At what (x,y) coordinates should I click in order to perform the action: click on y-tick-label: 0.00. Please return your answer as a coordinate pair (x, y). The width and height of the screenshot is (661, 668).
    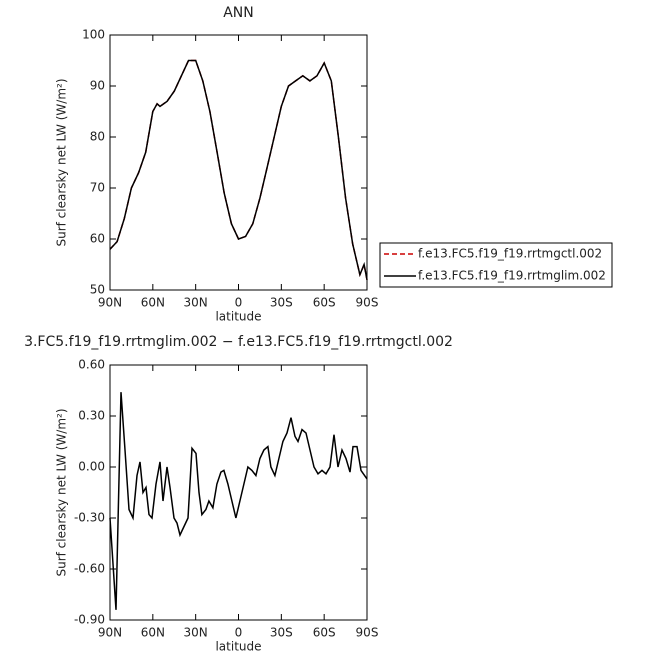
    Looking at the image, I should click on (91, 467).